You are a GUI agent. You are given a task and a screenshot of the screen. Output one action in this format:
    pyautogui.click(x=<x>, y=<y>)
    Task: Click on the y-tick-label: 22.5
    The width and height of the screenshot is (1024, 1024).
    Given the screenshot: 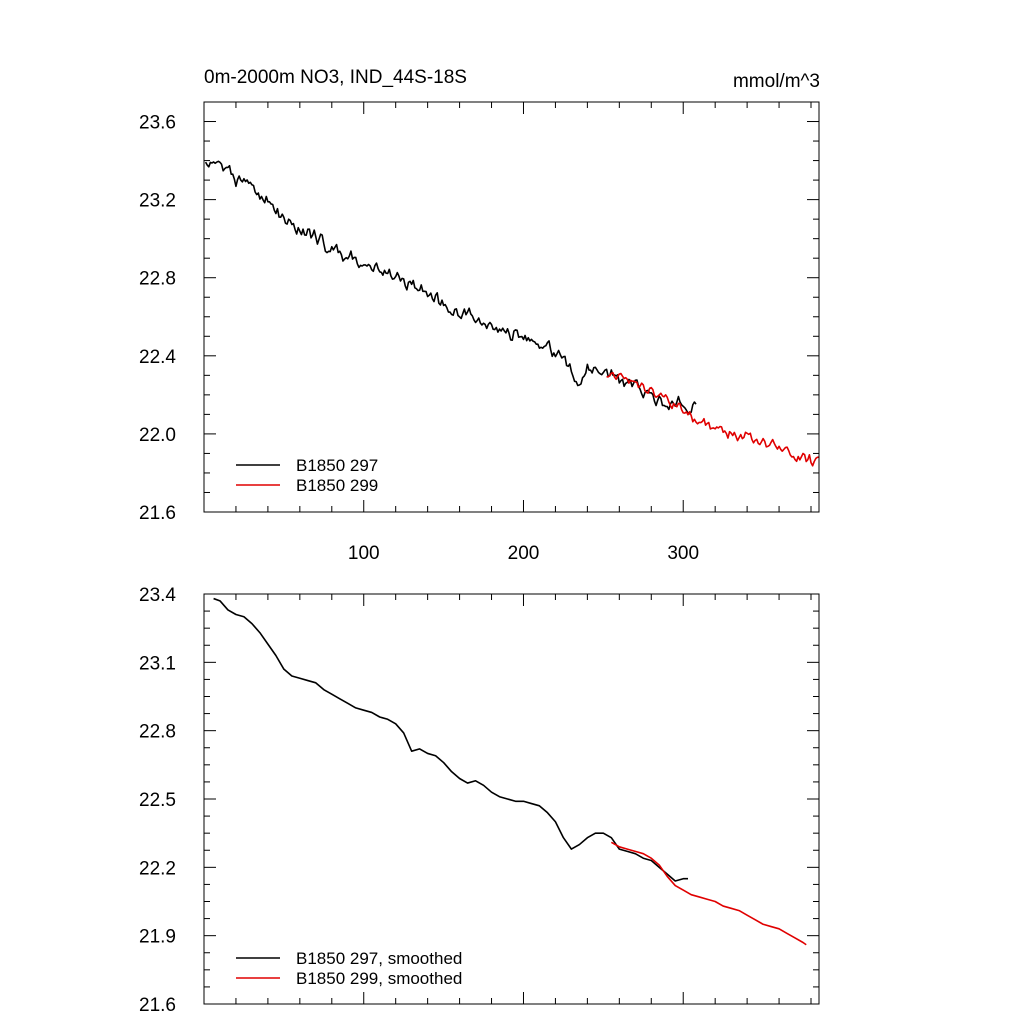 What is the action you would take?
    pyautogui.click(x=157, y=800)
    